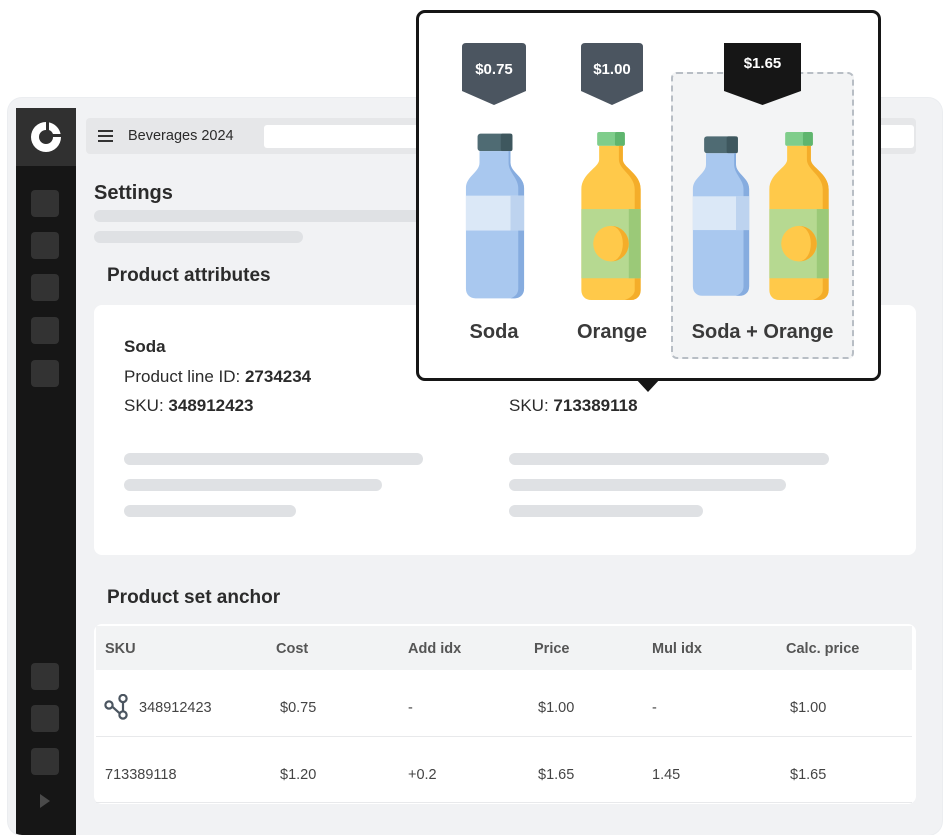 This screenshot has height=835, width=950. Describe the element at coordinates (46, 471) in the screenshot. I see `sidebar` at that location.